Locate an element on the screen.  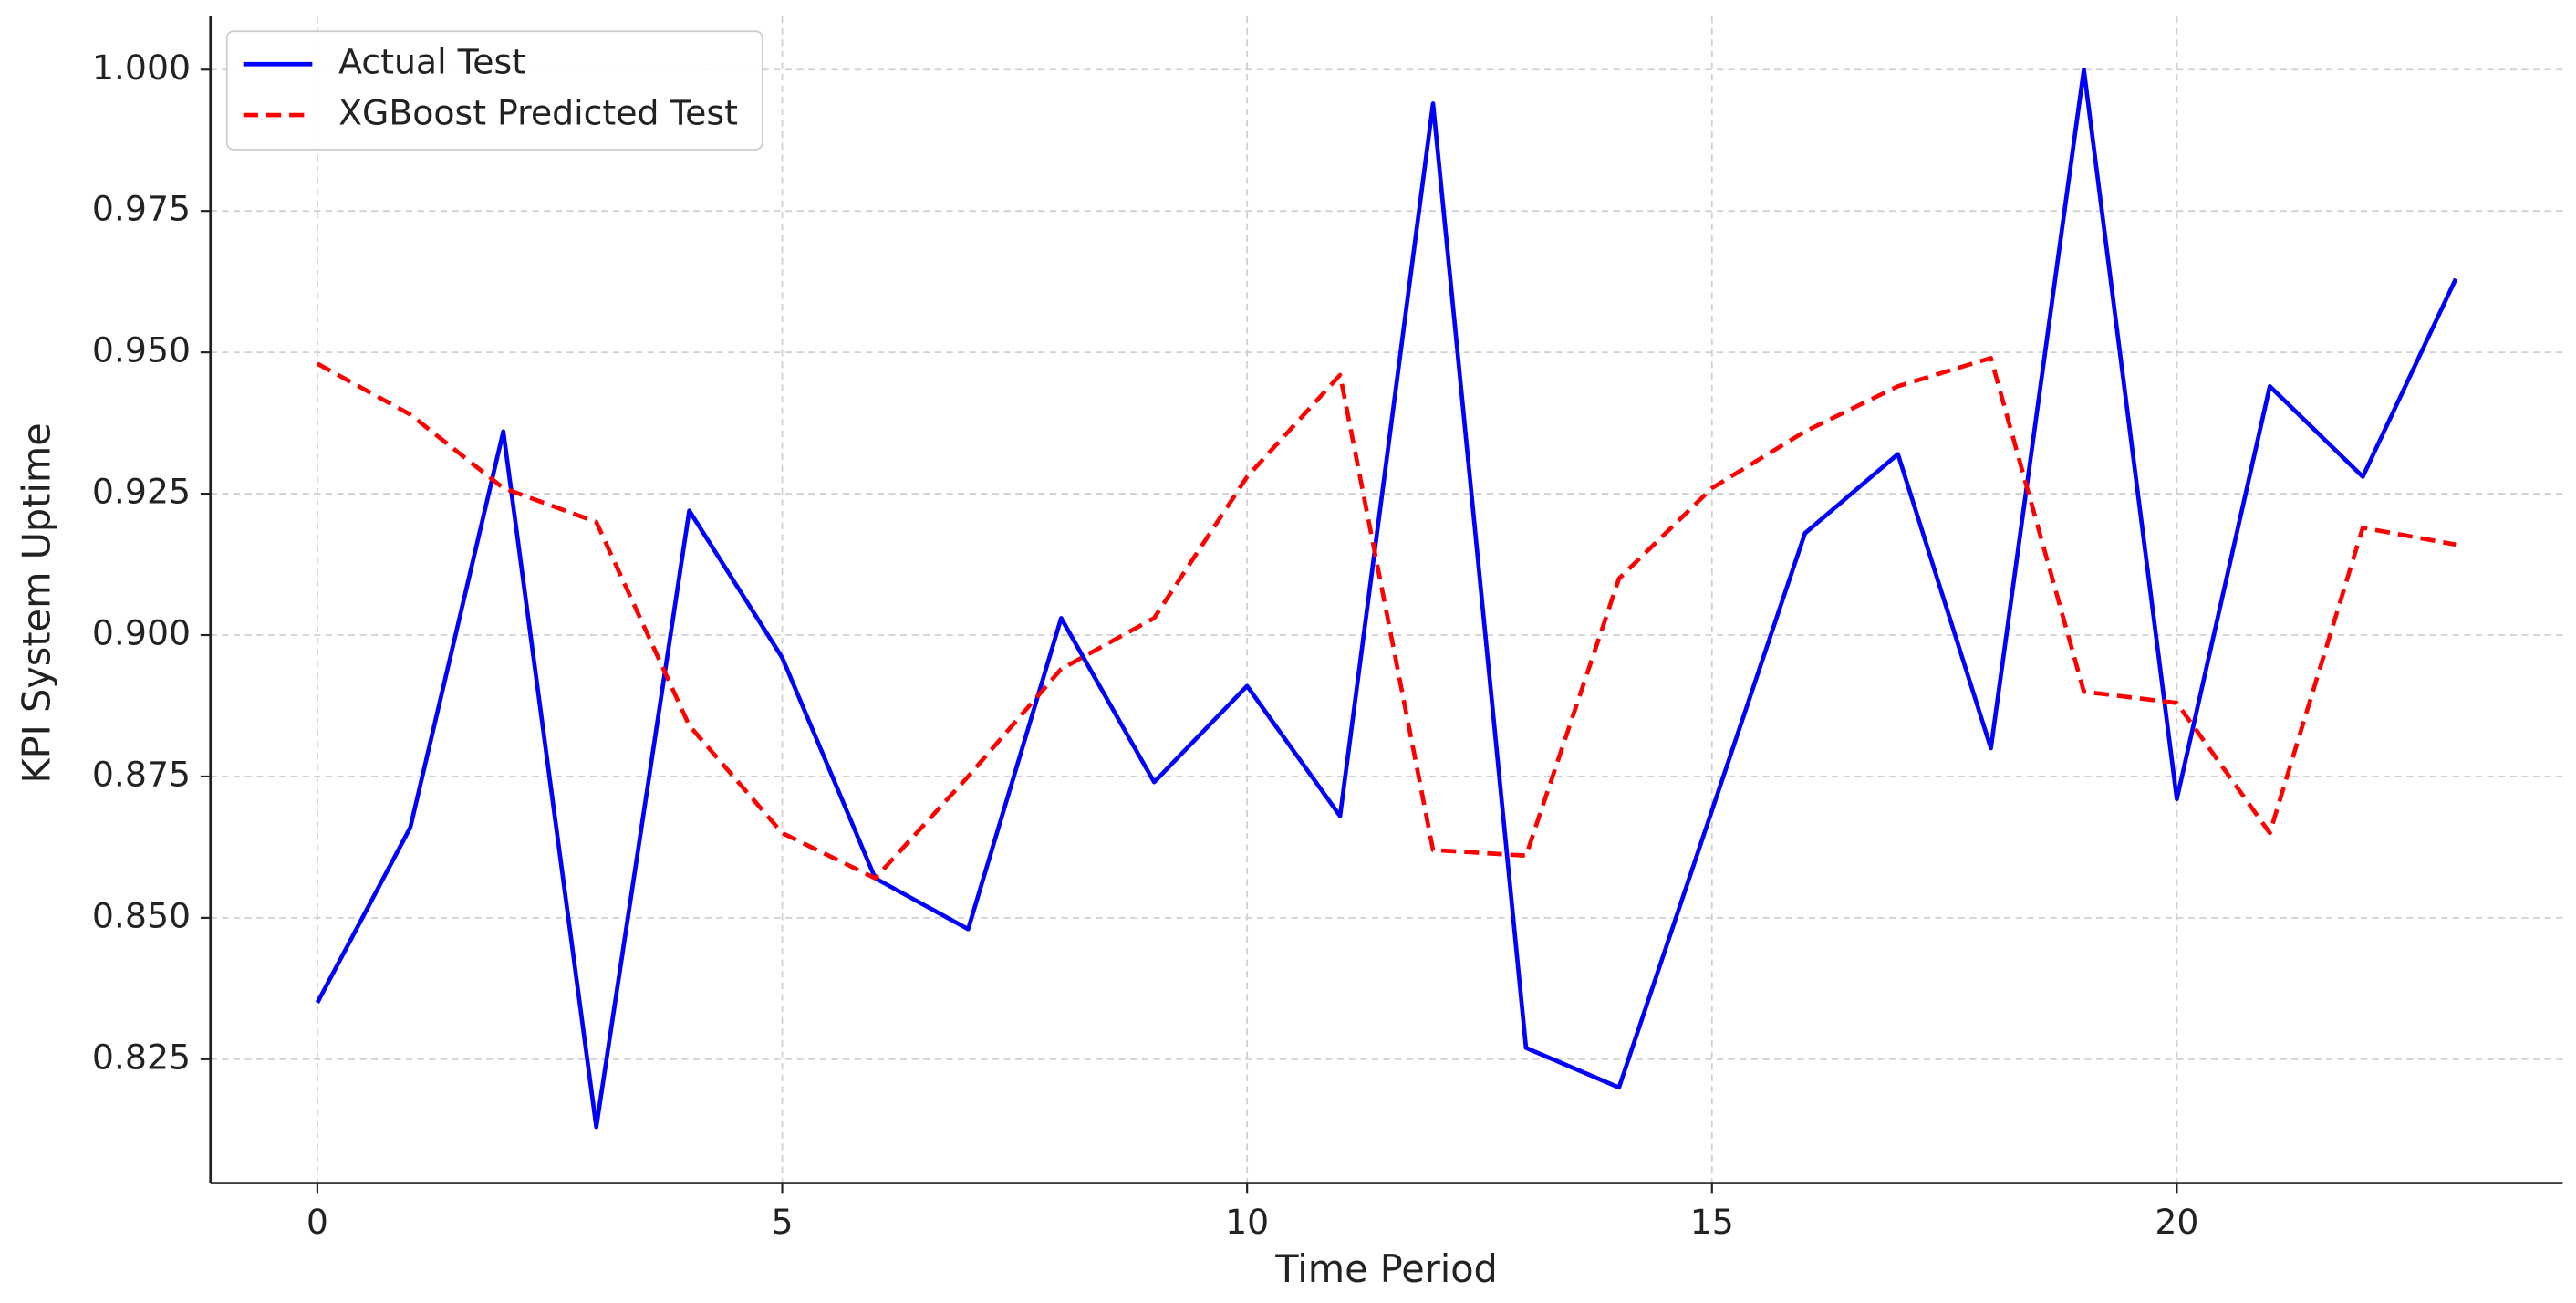
legend-box is located at coordinates (494, 90).